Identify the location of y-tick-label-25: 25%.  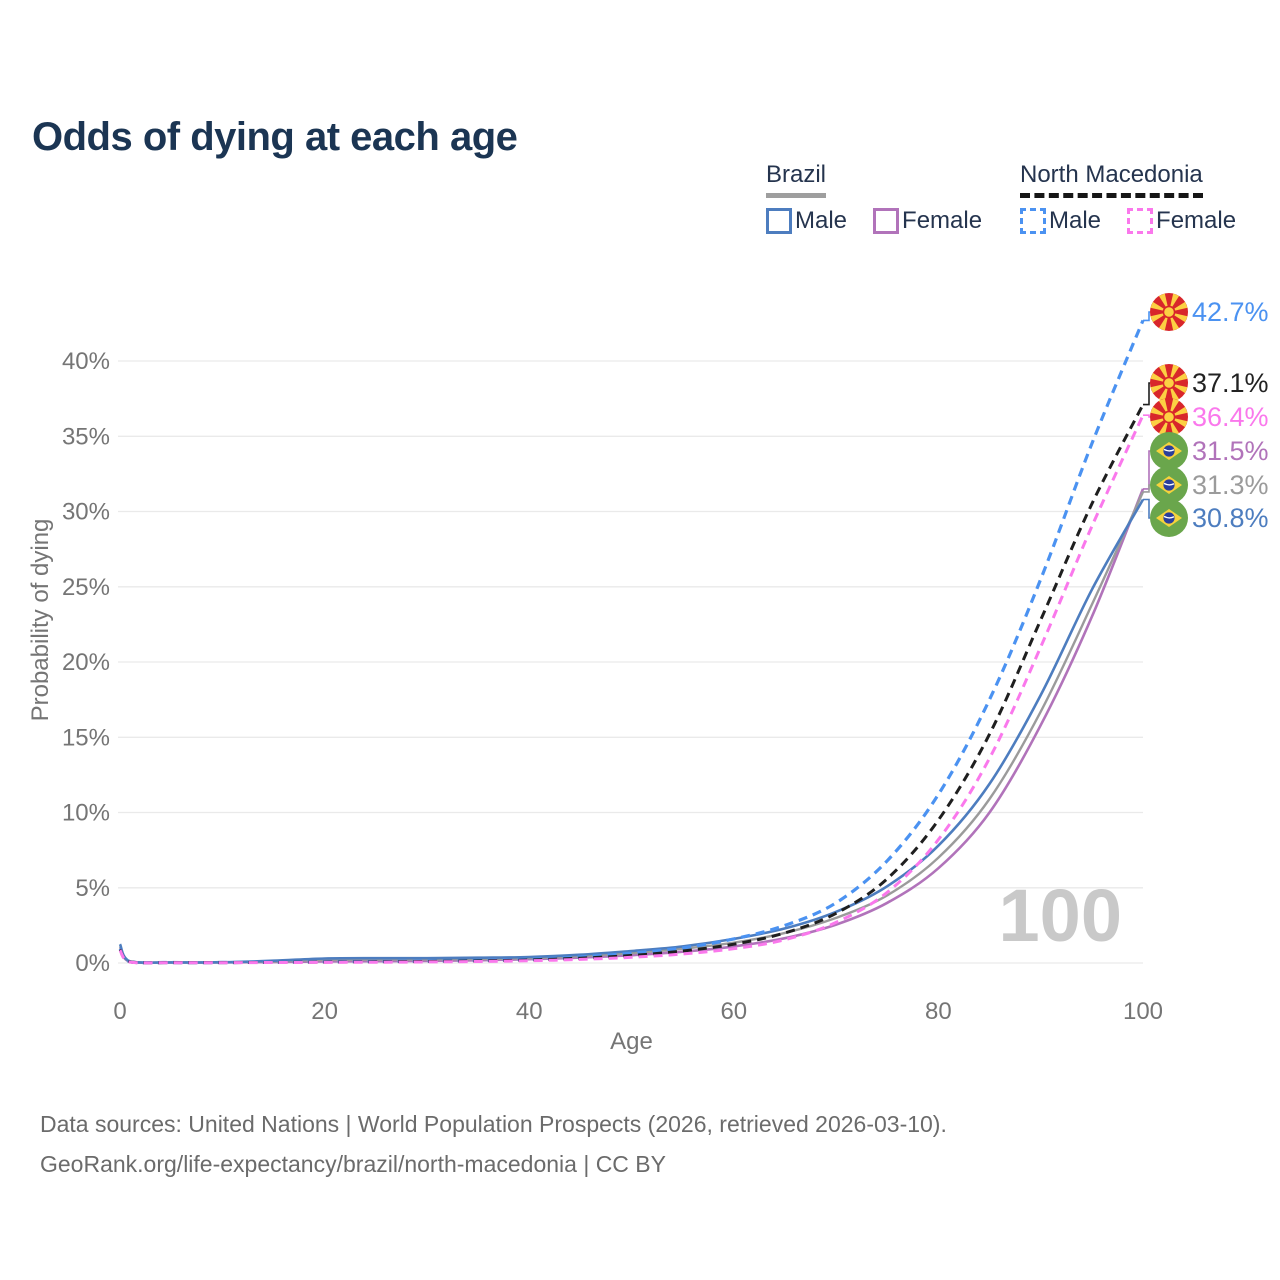
(86, 587).